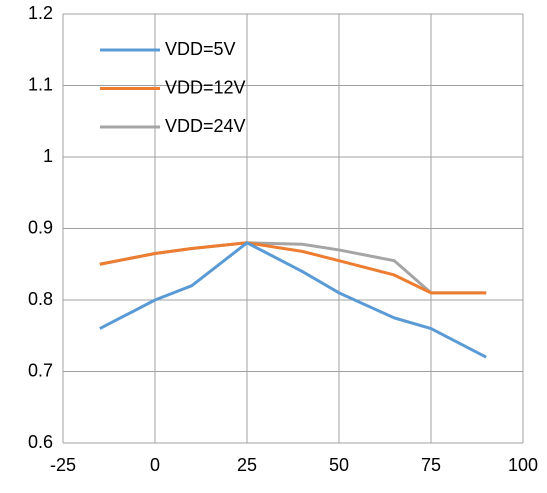 This screenshot has height=493, width=547. I want to click on y-tick-label: 0.7, so click(40, 370).